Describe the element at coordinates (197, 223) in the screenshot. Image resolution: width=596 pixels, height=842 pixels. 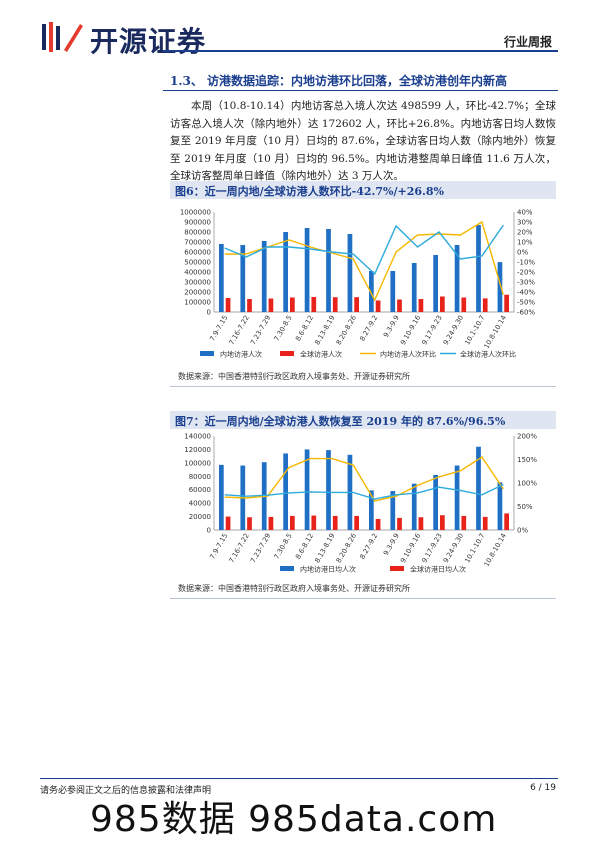
I see `y-tick-label: 900000` at that location.